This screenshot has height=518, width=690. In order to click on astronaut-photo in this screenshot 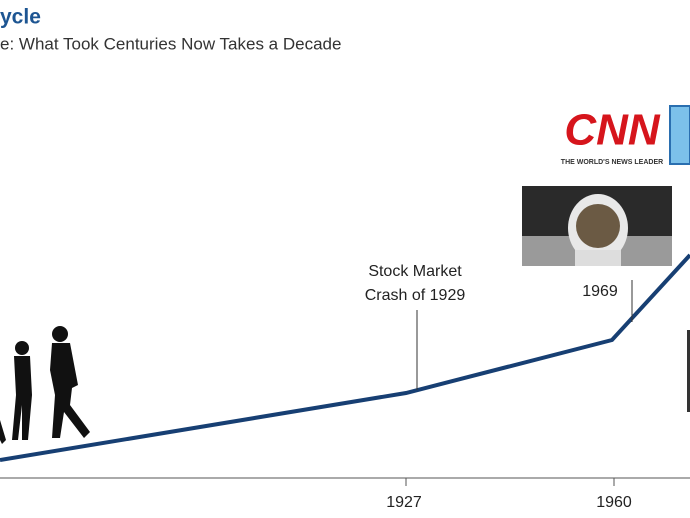, I will do `click(597, 226)`.